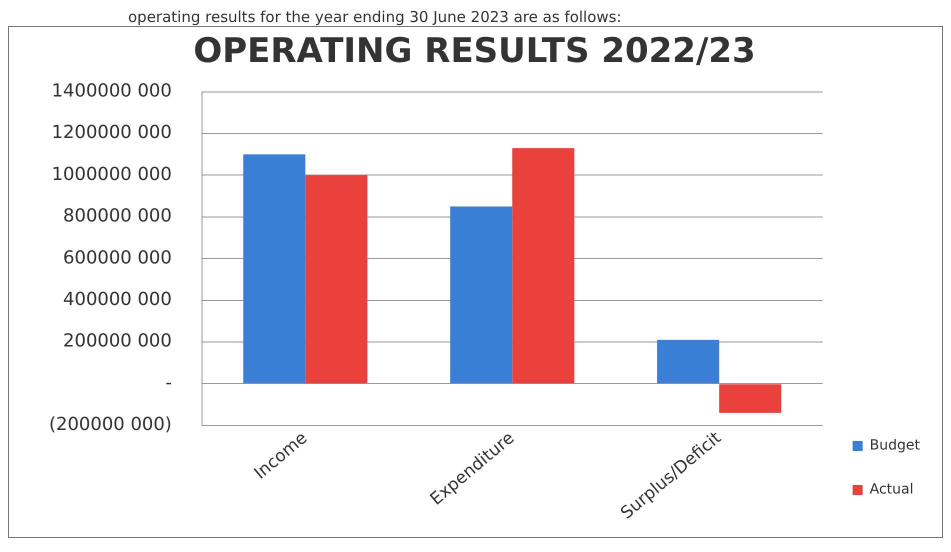  I want to click on legend-label: Actual, so click(892, 490).